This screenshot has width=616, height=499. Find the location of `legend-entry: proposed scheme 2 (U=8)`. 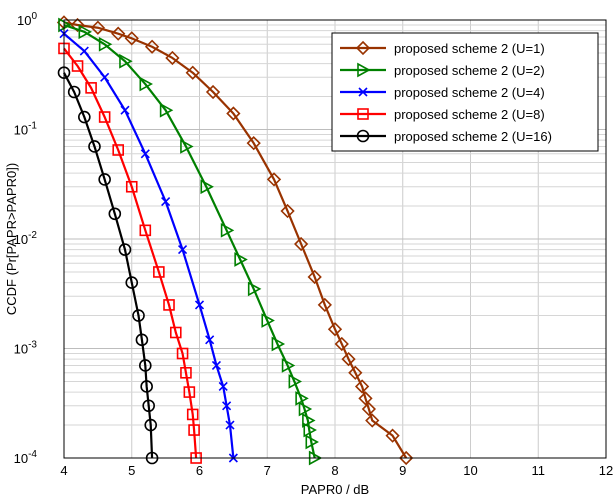

legend-entry: proposed scheme 2 (U=8) is located at coordinates (442, 114).